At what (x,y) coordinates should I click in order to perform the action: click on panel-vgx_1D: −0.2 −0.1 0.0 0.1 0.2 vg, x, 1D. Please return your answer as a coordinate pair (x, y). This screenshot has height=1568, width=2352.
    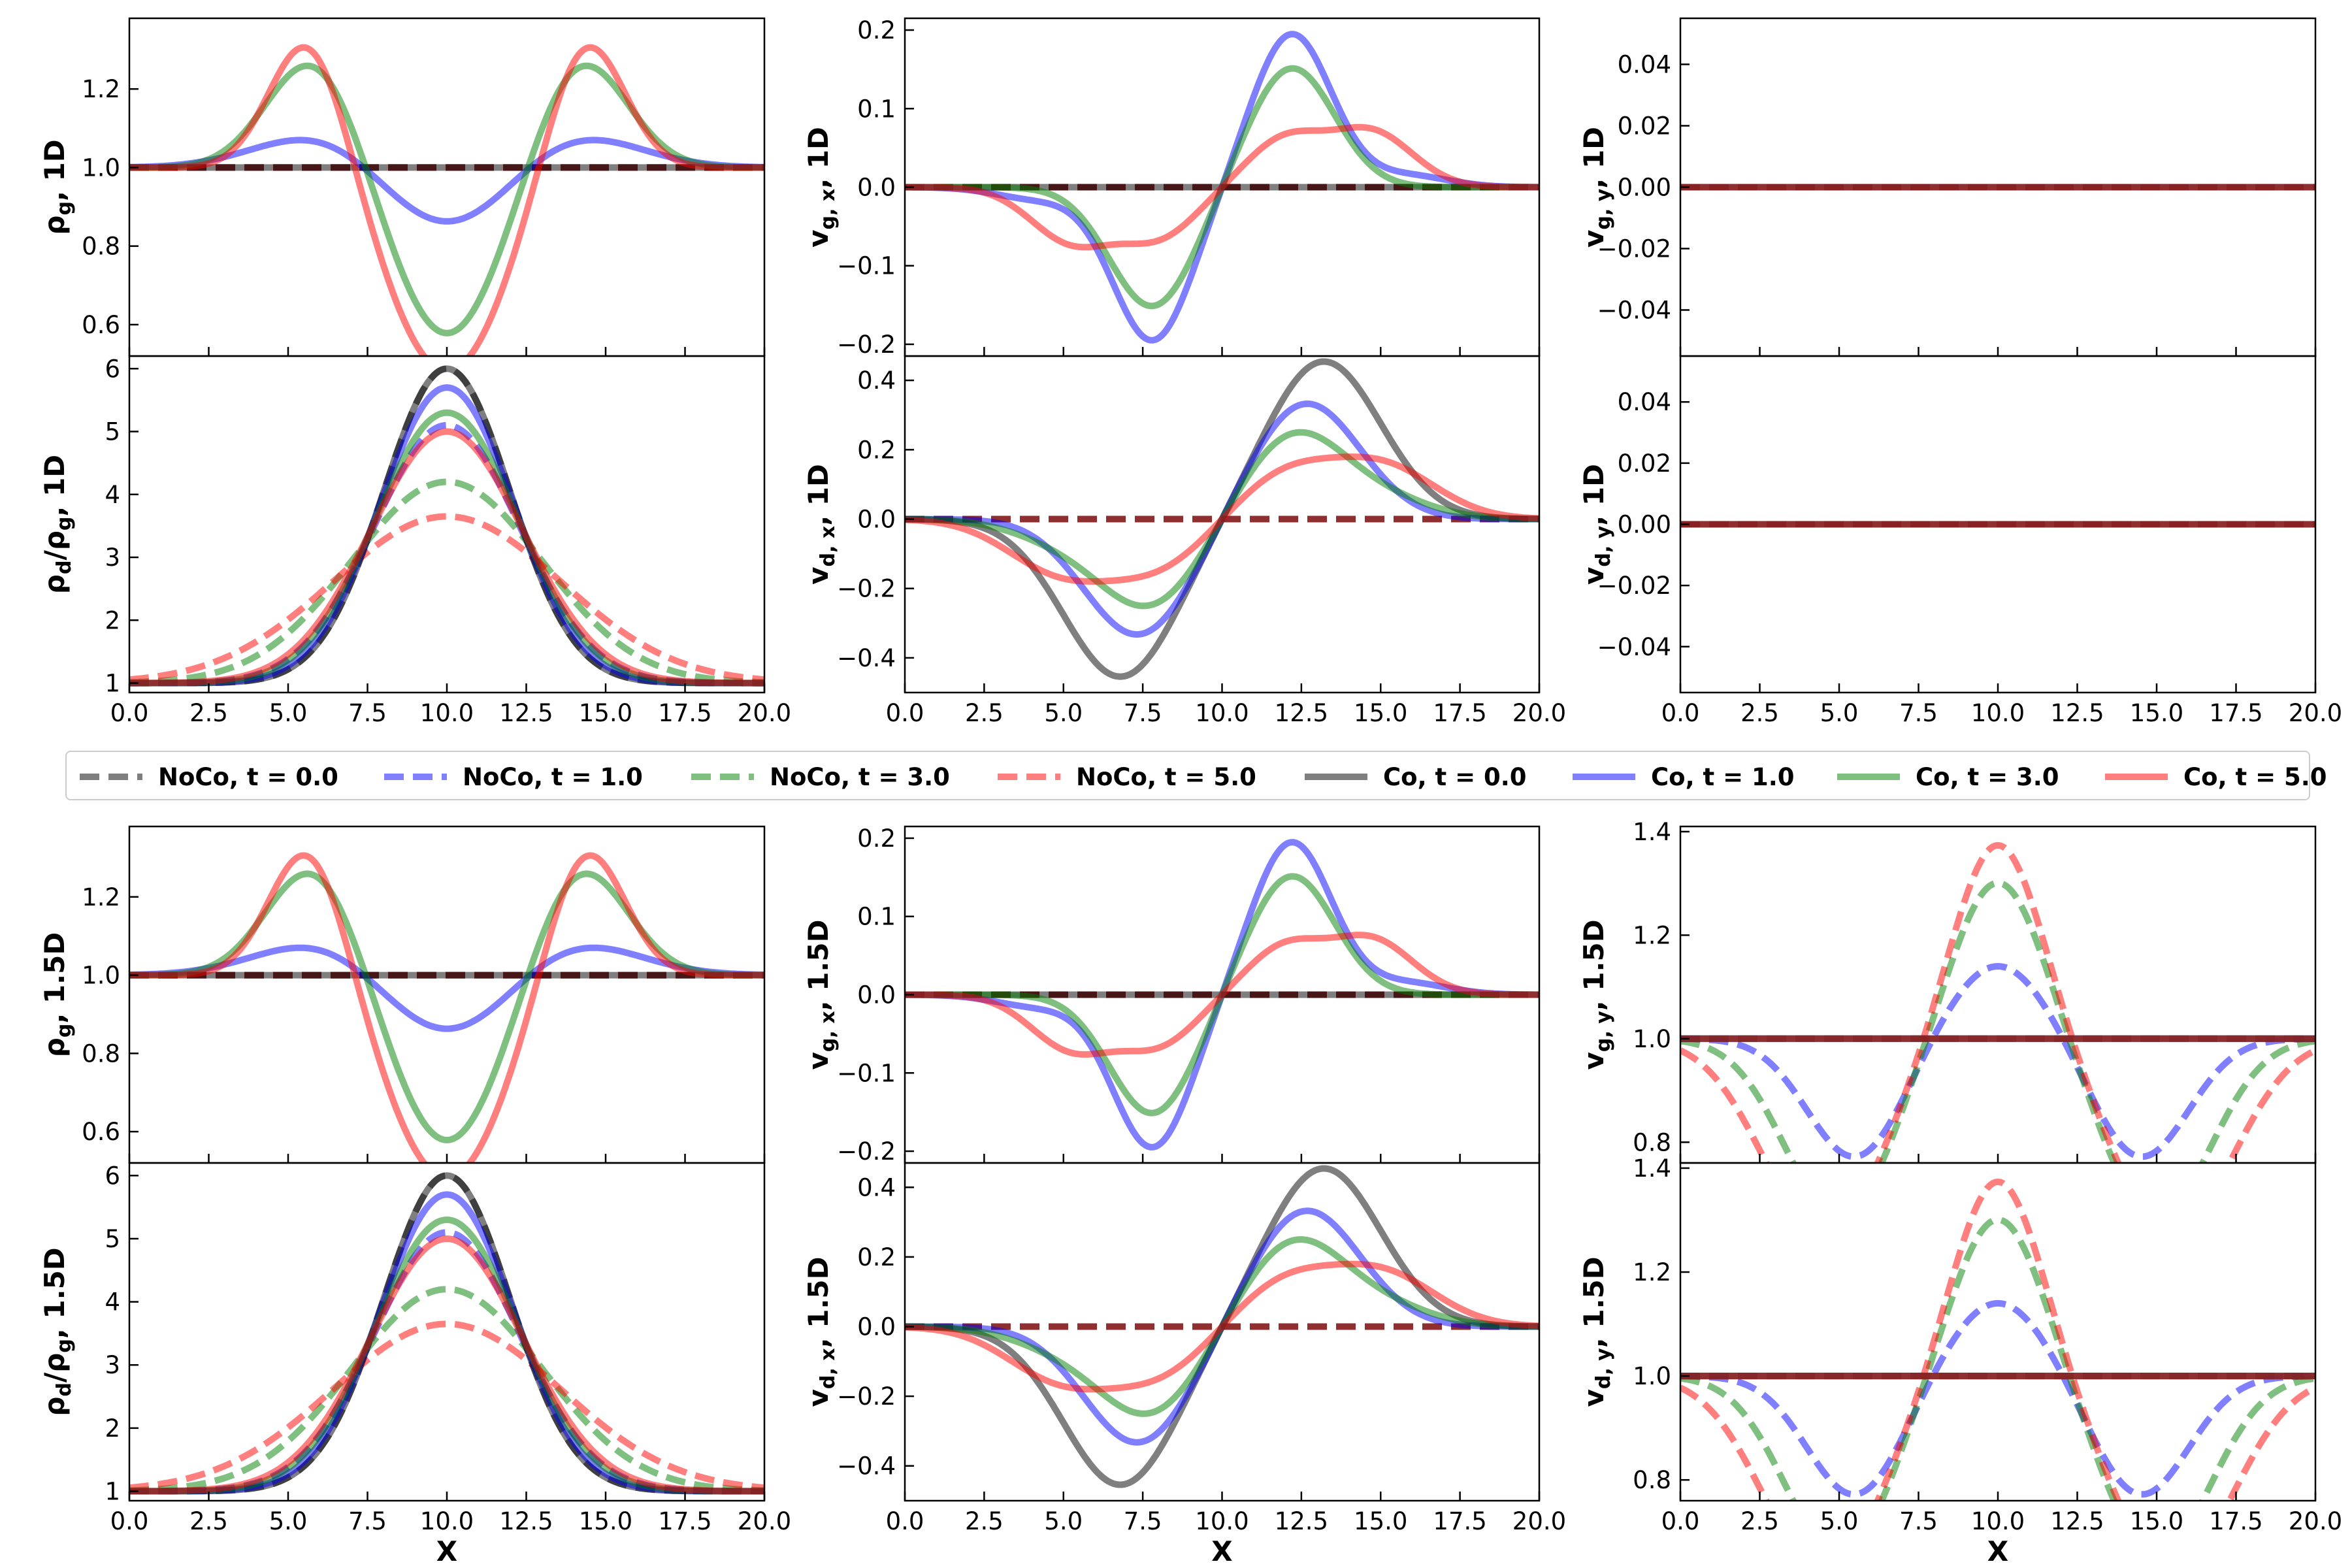
    Looking at the image, I should click on (1171, 187).